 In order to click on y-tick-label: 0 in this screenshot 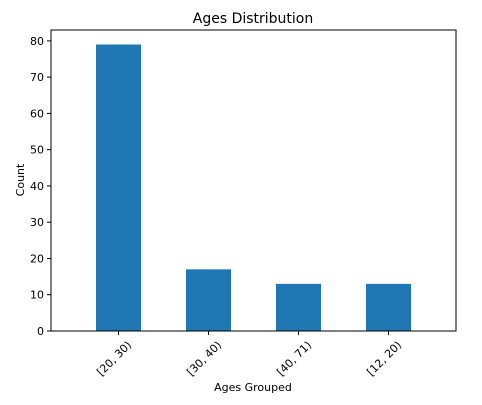, I will do `click(40, 331)`.